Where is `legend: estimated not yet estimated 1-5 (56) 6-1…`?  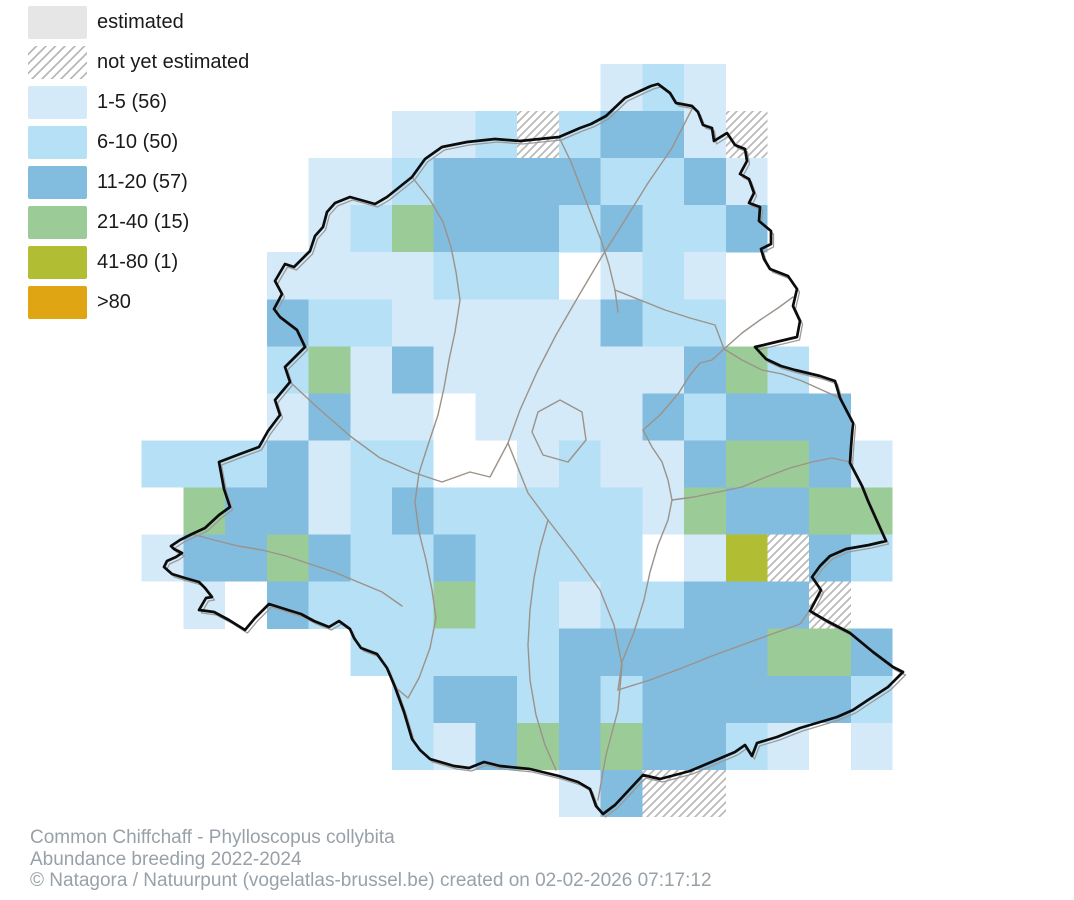 legend: estimated not yet estimated 1-5 (56) 6-1… is located at coordinates (138, 166).